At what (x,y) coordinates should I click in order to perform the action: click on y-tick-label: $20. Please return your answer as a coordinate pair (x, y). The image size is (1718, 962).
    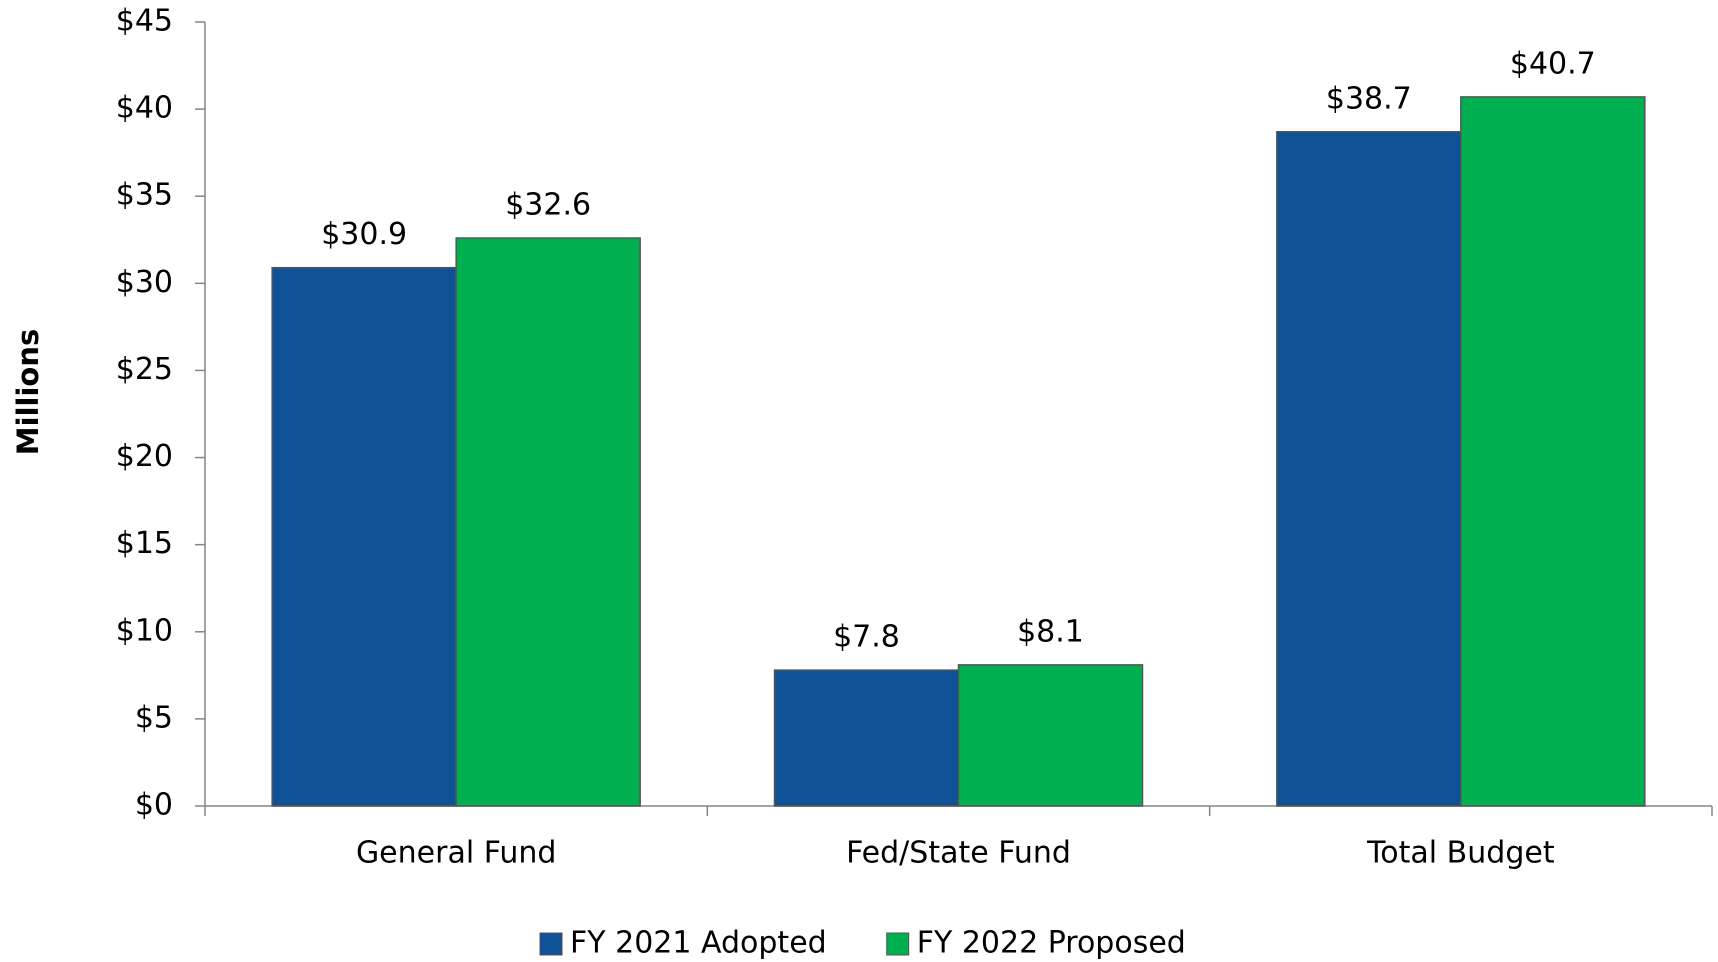
    Looking at the image, I should click on (144, 456).